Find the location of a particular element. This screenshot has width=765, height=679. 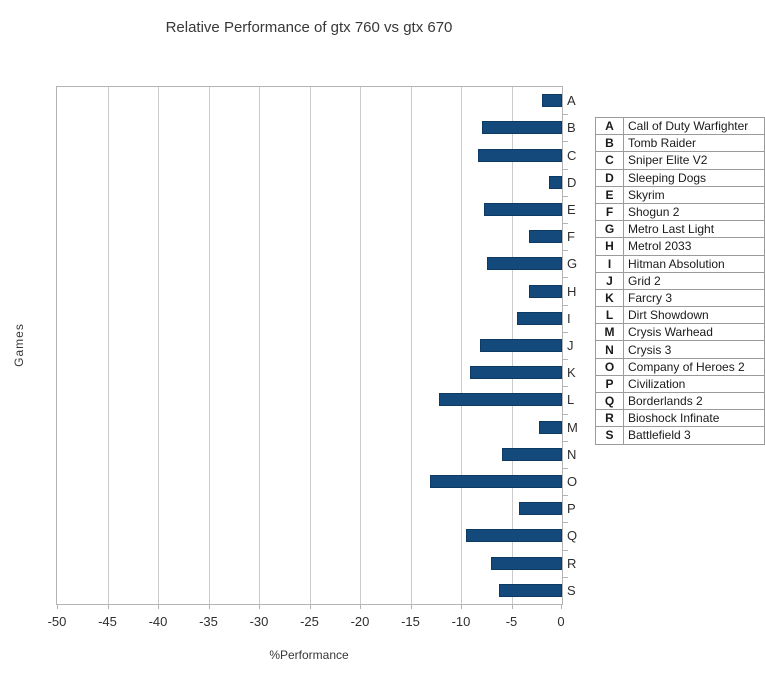

bar-F is located at coordinates (545, 237).